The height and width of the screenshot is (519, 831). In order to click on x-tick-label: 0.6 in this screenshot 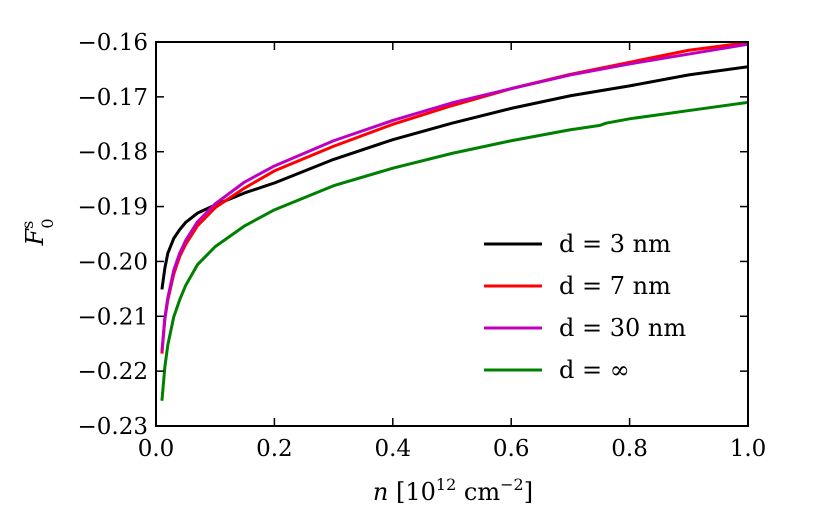, I will do `click(511, 449)`.